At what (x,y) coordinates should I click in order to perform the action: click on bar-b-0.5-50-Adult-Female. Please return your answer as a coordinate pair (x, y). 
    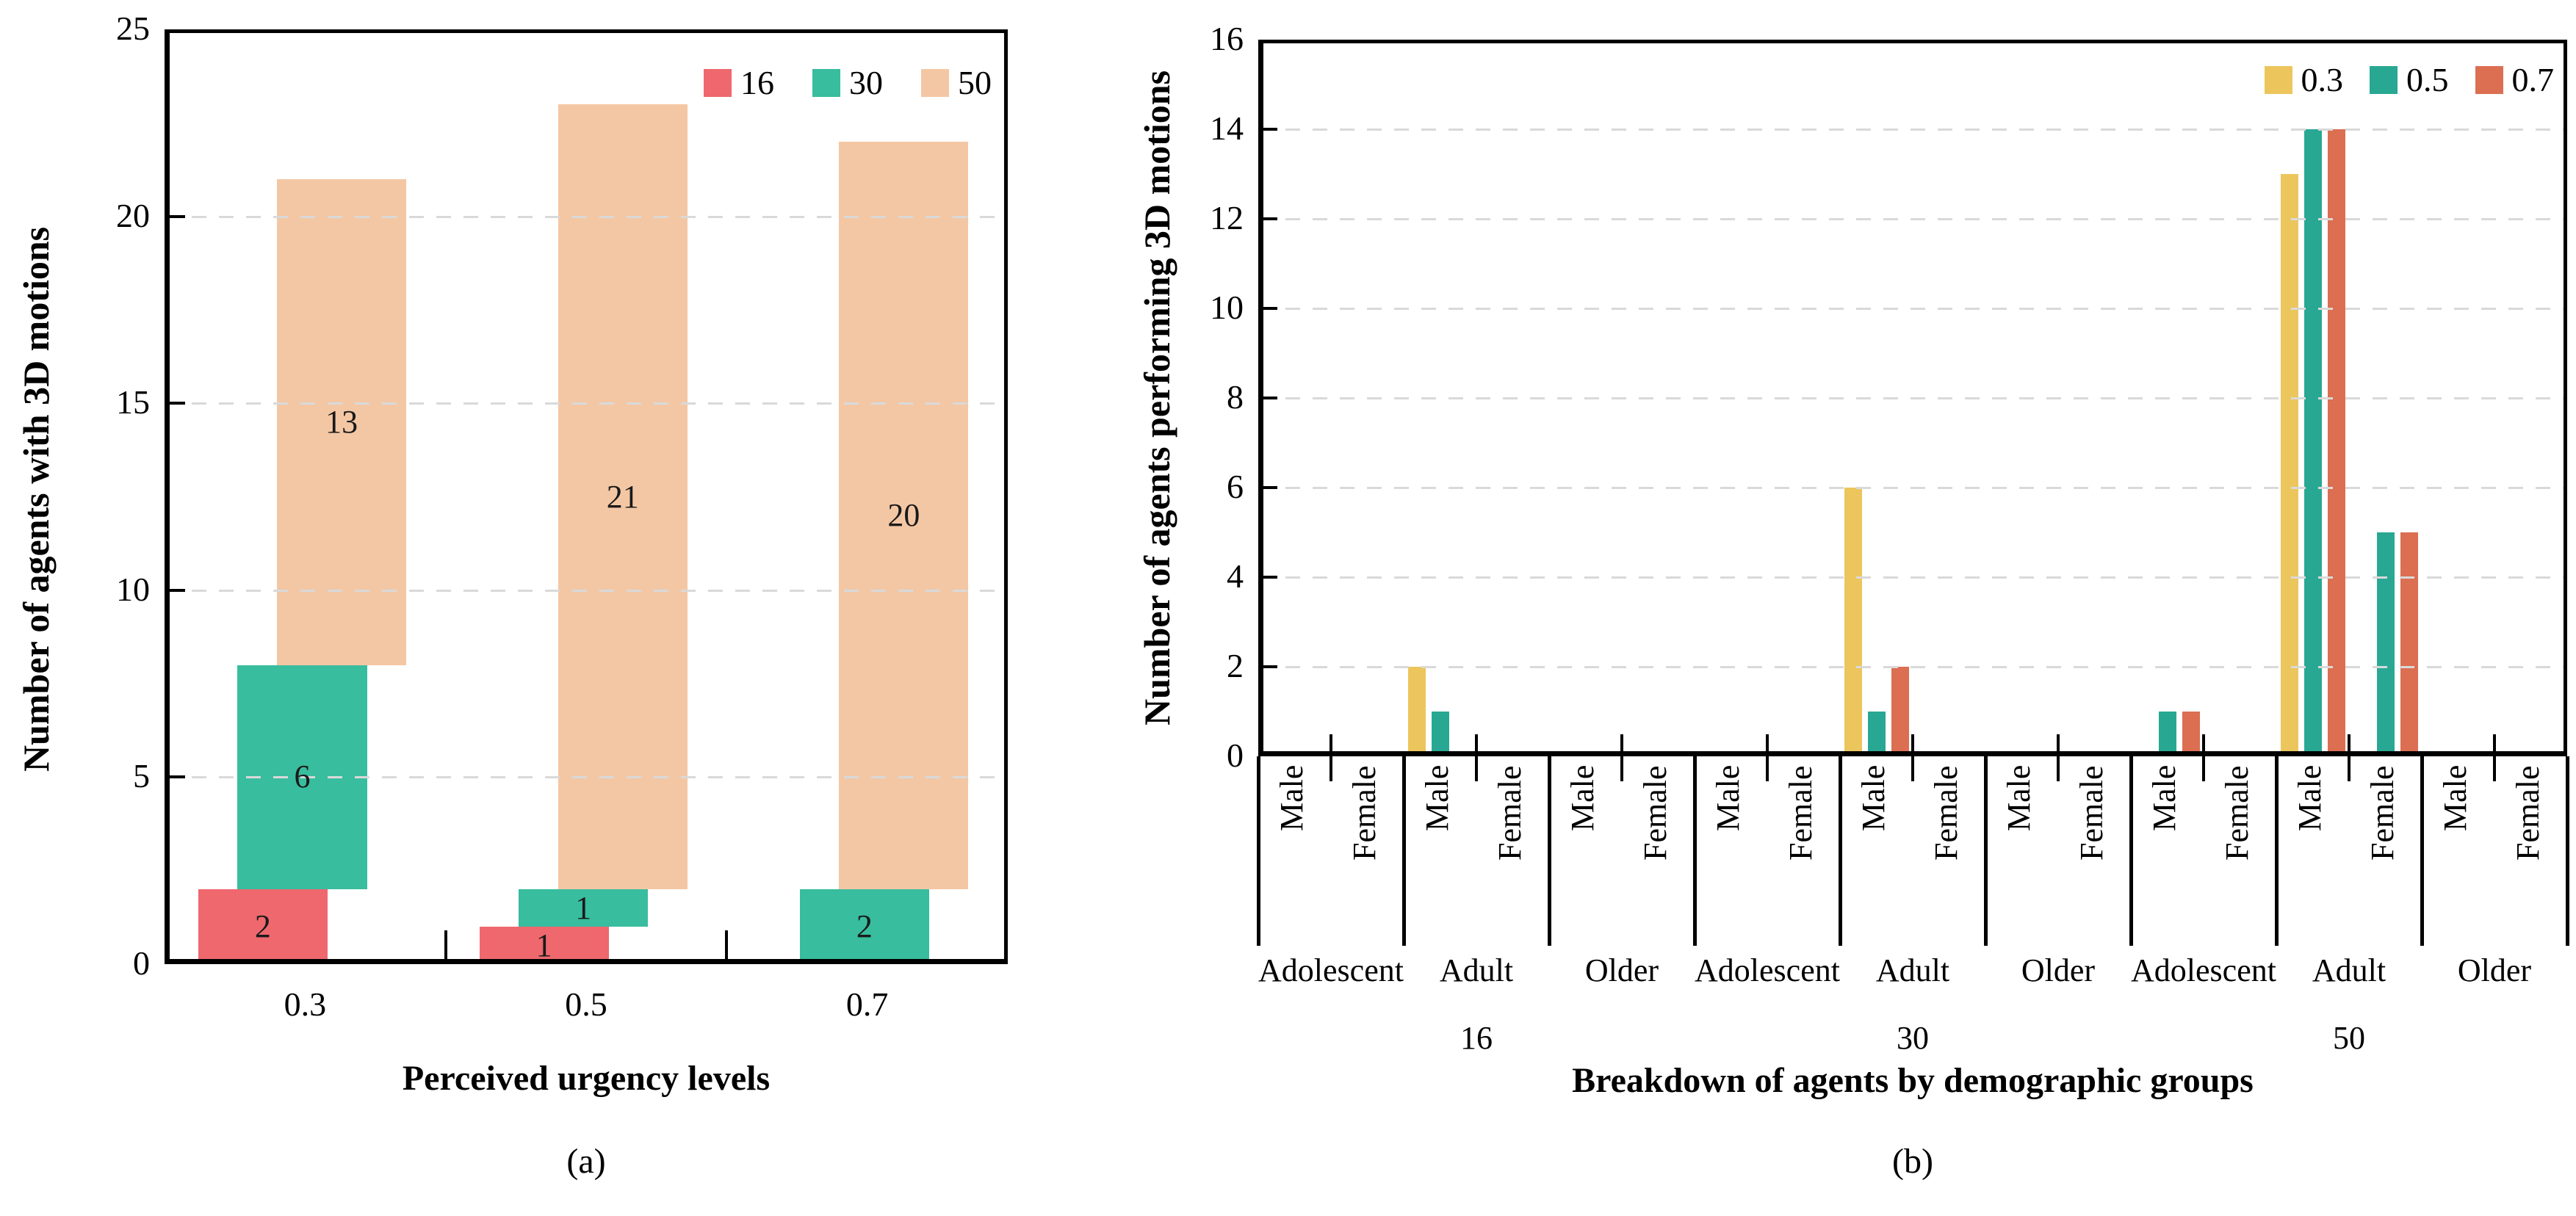
    Looking at the image, I should click on (2385, 644).